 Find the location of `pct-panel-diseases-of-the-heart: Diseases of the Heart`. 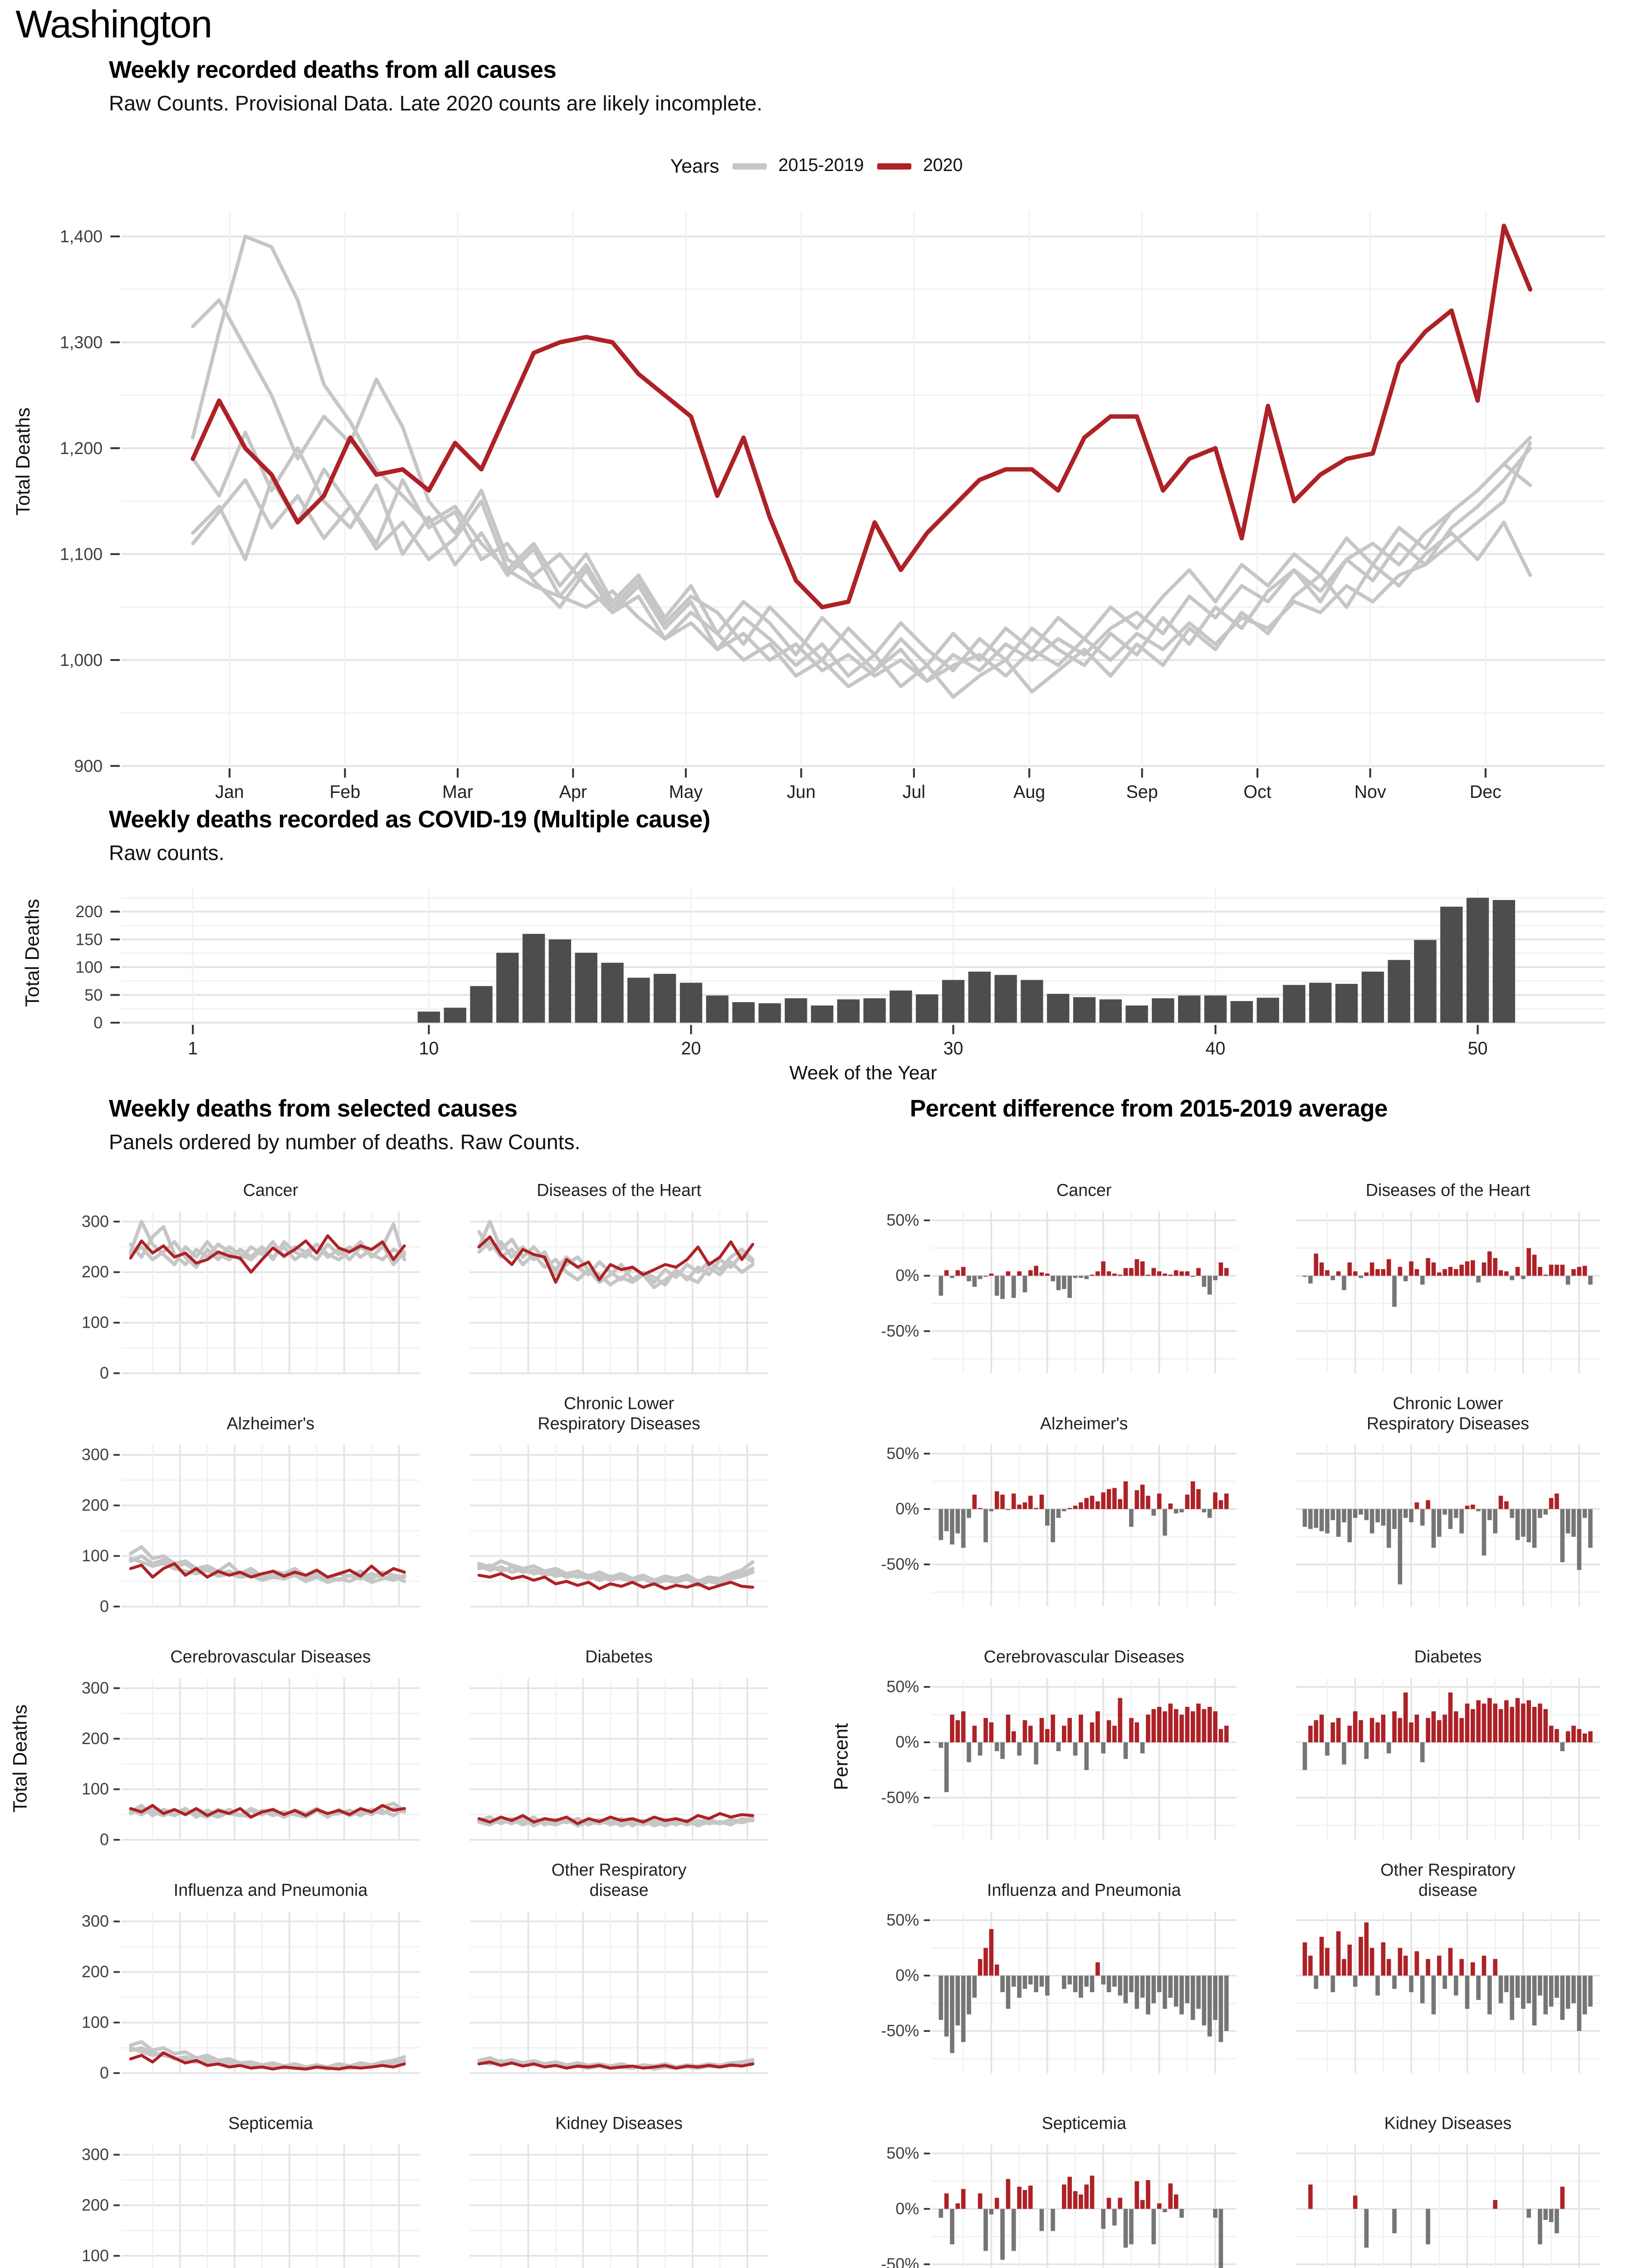

pct-panel-diseases-of-the-heart: Diseases of the Heart is located at coordinates (1447, 1278).